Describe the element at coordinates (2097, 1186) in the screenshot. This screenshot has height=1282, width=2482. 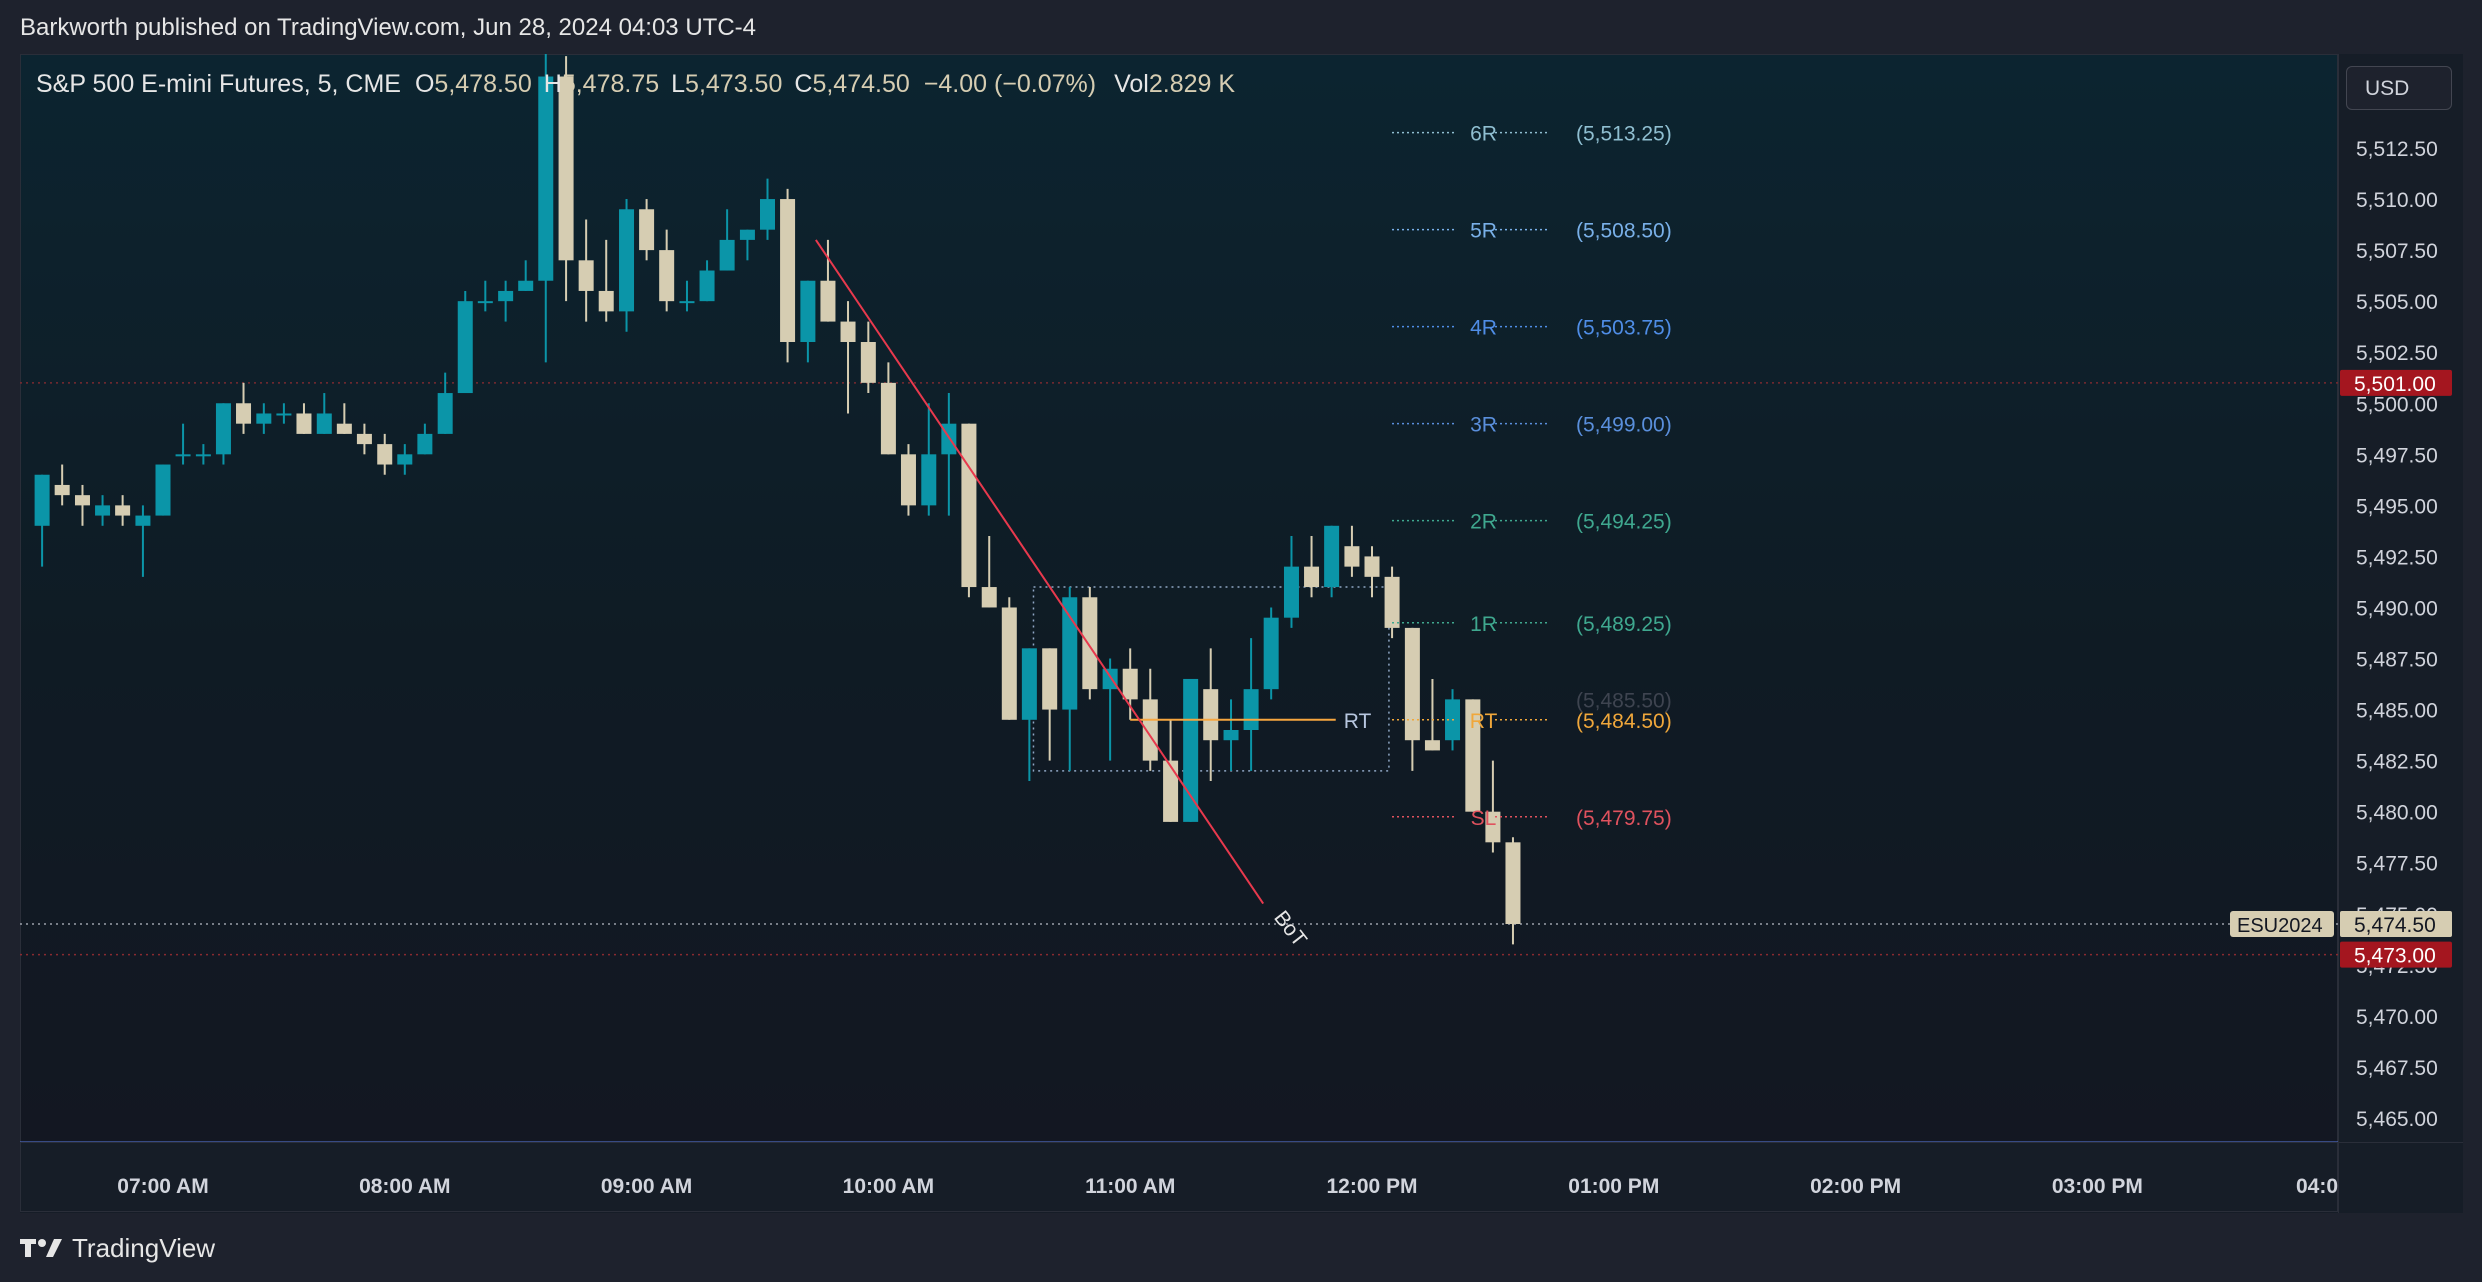
I see `x-tick-label: 03:00 PM` at that location.